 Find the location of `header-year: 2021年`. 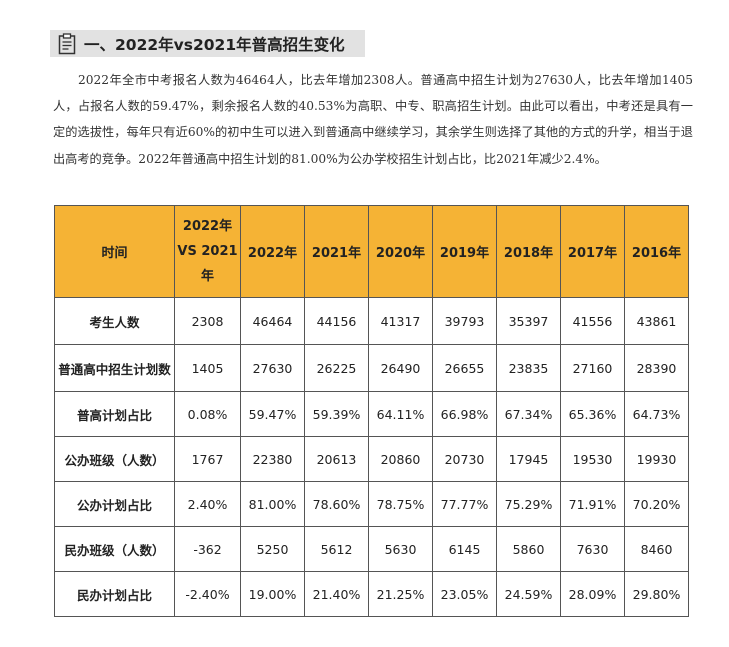

header-year: 2021年 is located at coordinates (336, 251).